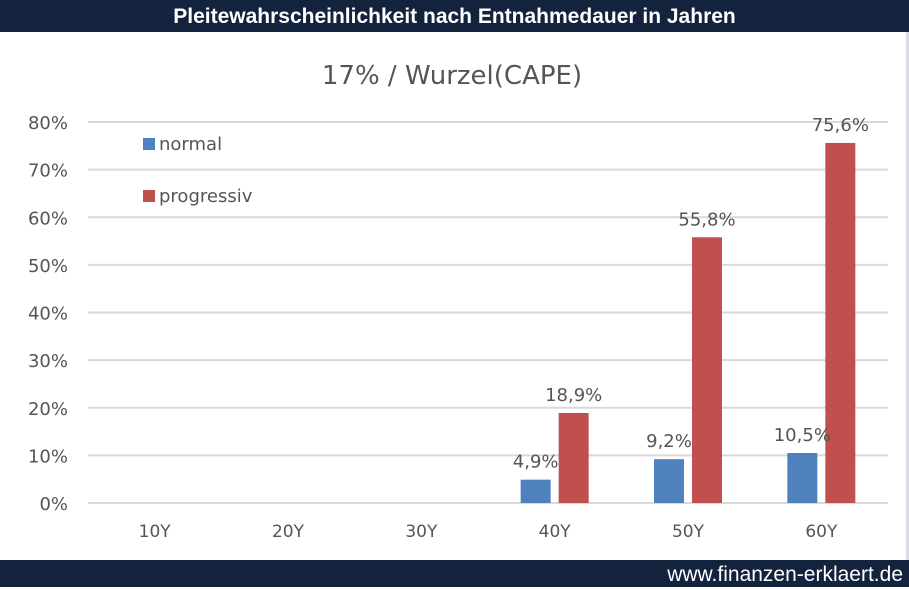 This screenshot has height=590, width=909. Describe the element at coordinates (802, 477) in the screenshot. I see `bar-normal-60Y` at that location.